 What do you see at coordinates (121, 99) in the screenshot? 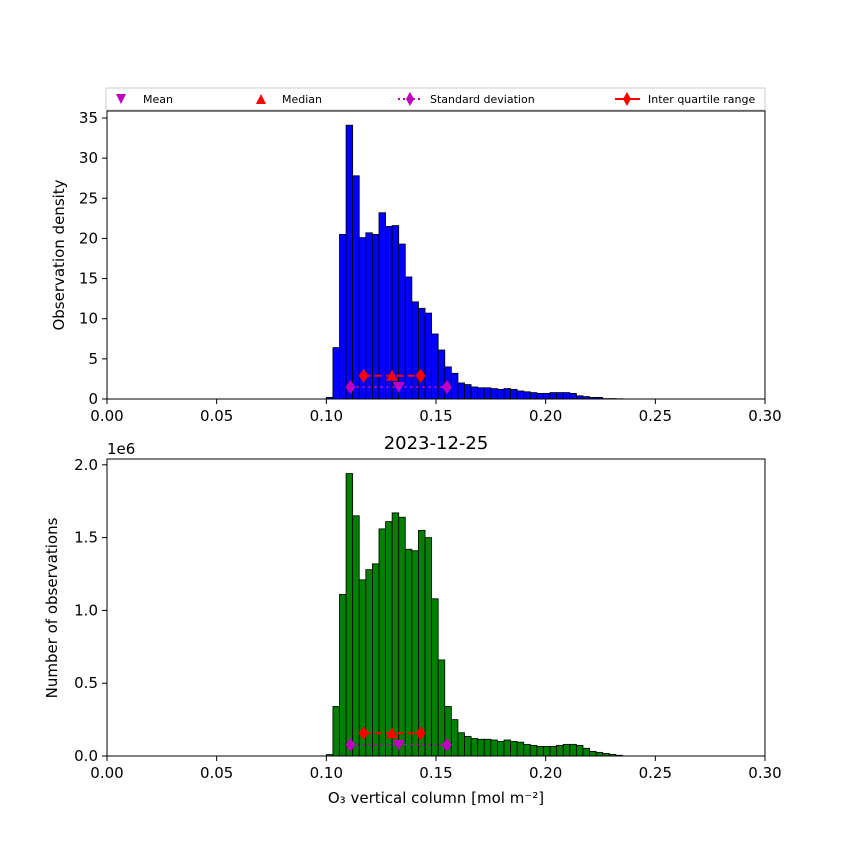
I see `legend-mean-icon` at bounding box center [121, 99].